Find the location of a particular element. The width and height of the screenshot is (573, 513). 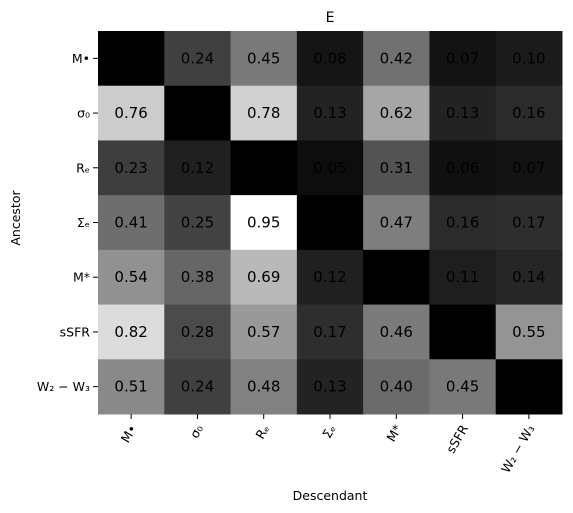

cell-value-label: 0.25 is located at coordinates (197, 223).